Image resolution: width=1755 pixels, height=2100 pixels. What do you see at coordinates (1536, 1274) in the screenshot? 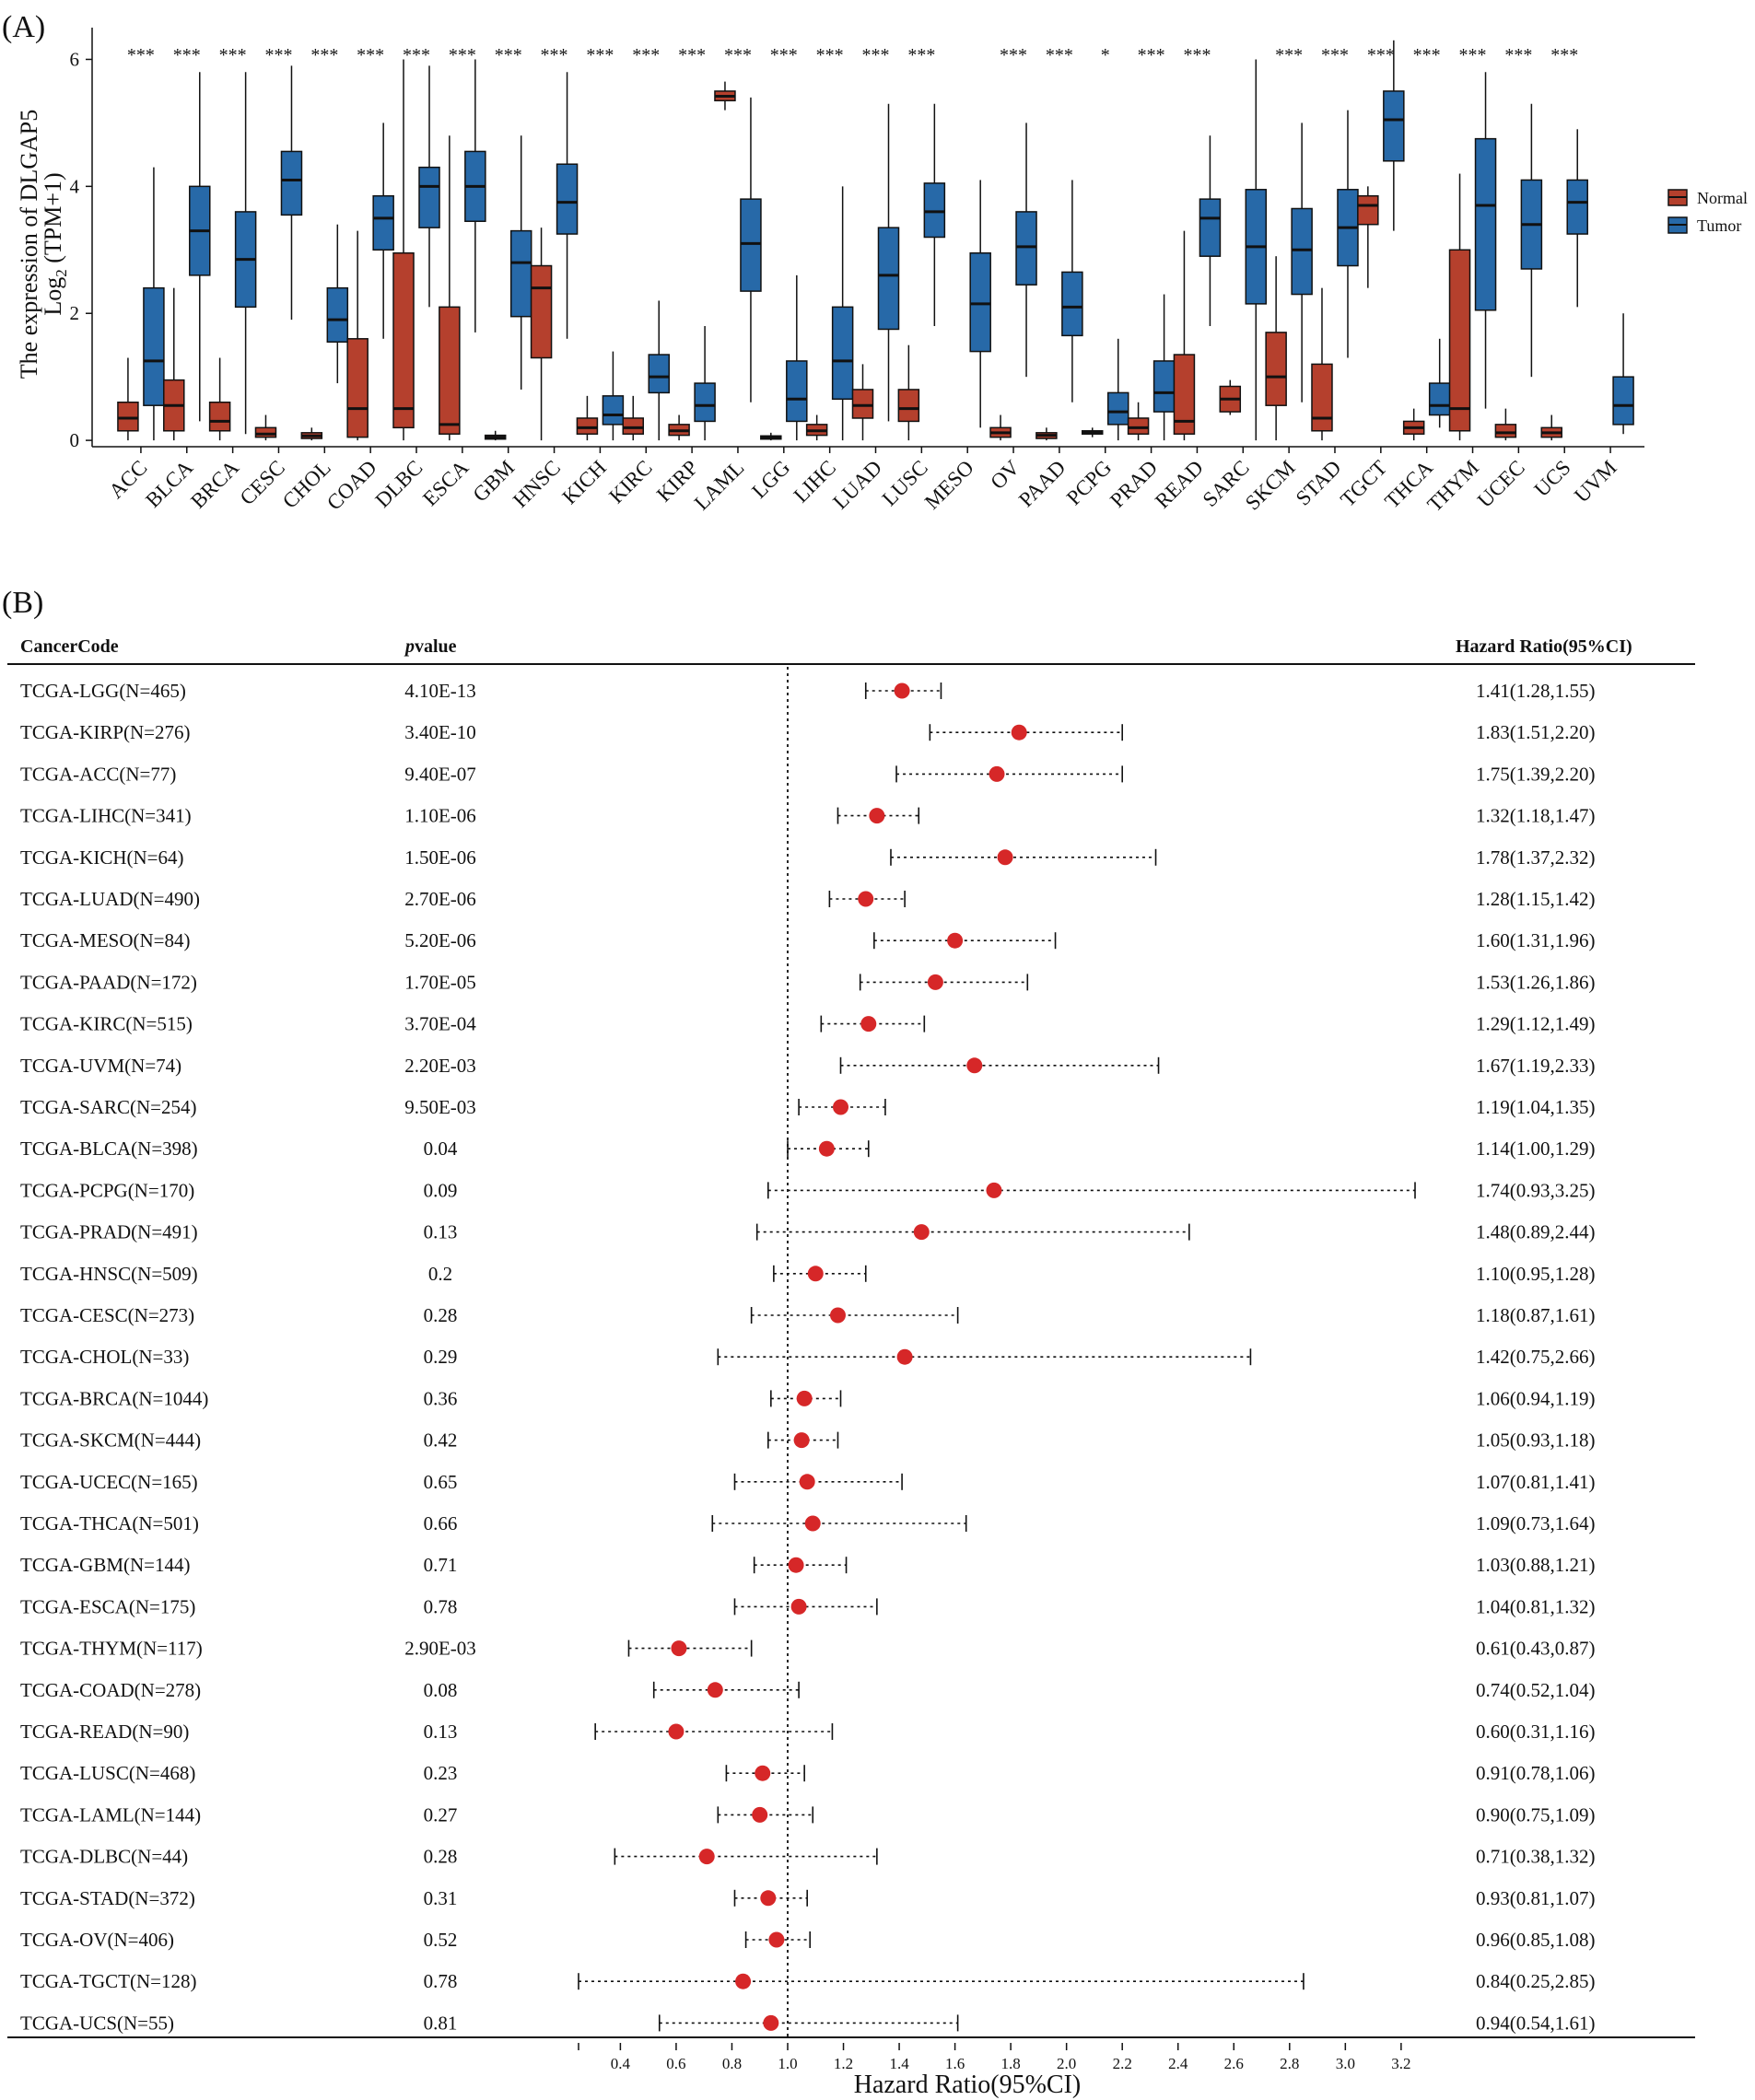
I see `row-hr-tcga-hnsc-n-509-: 1.10(0.95,1.28)` at bounding box center [1536, 1274].